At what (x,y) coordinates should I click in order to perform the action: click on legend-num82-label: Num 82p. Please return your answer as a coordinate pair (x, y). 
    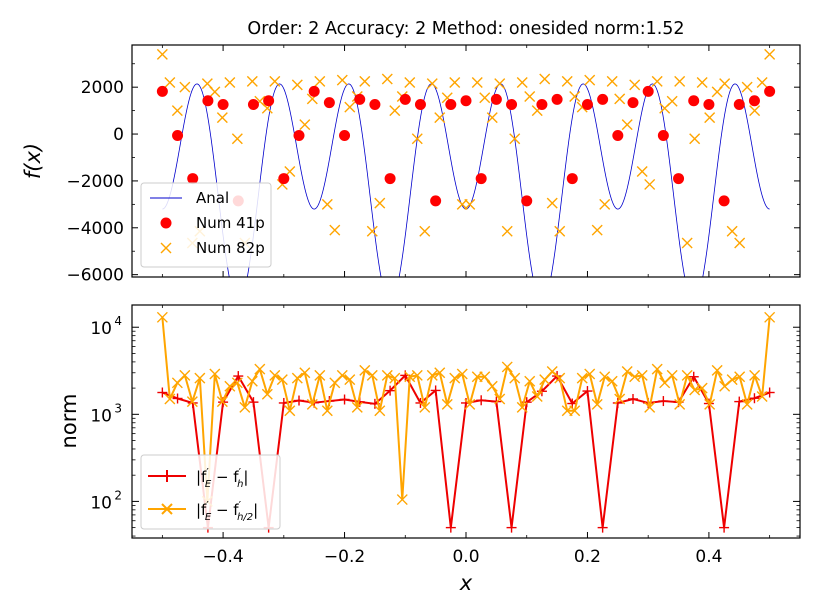
    Looking at the image, I should click on (230, 248).